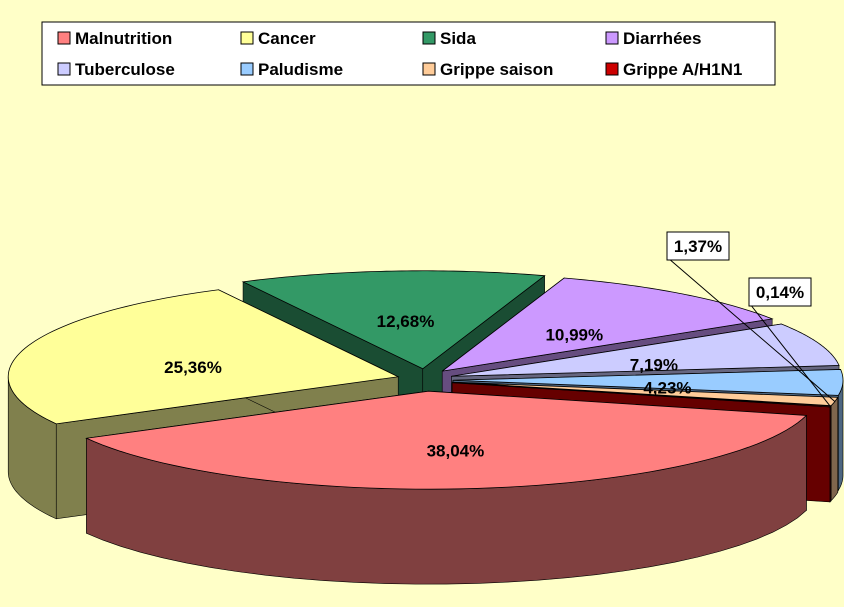 The height and width of the screenshot is (607, 844). What do you see at coordinates (612, 38) in the screenshot?
I see `legend-swatch-diarrhees` at bounding box center [612, 38].